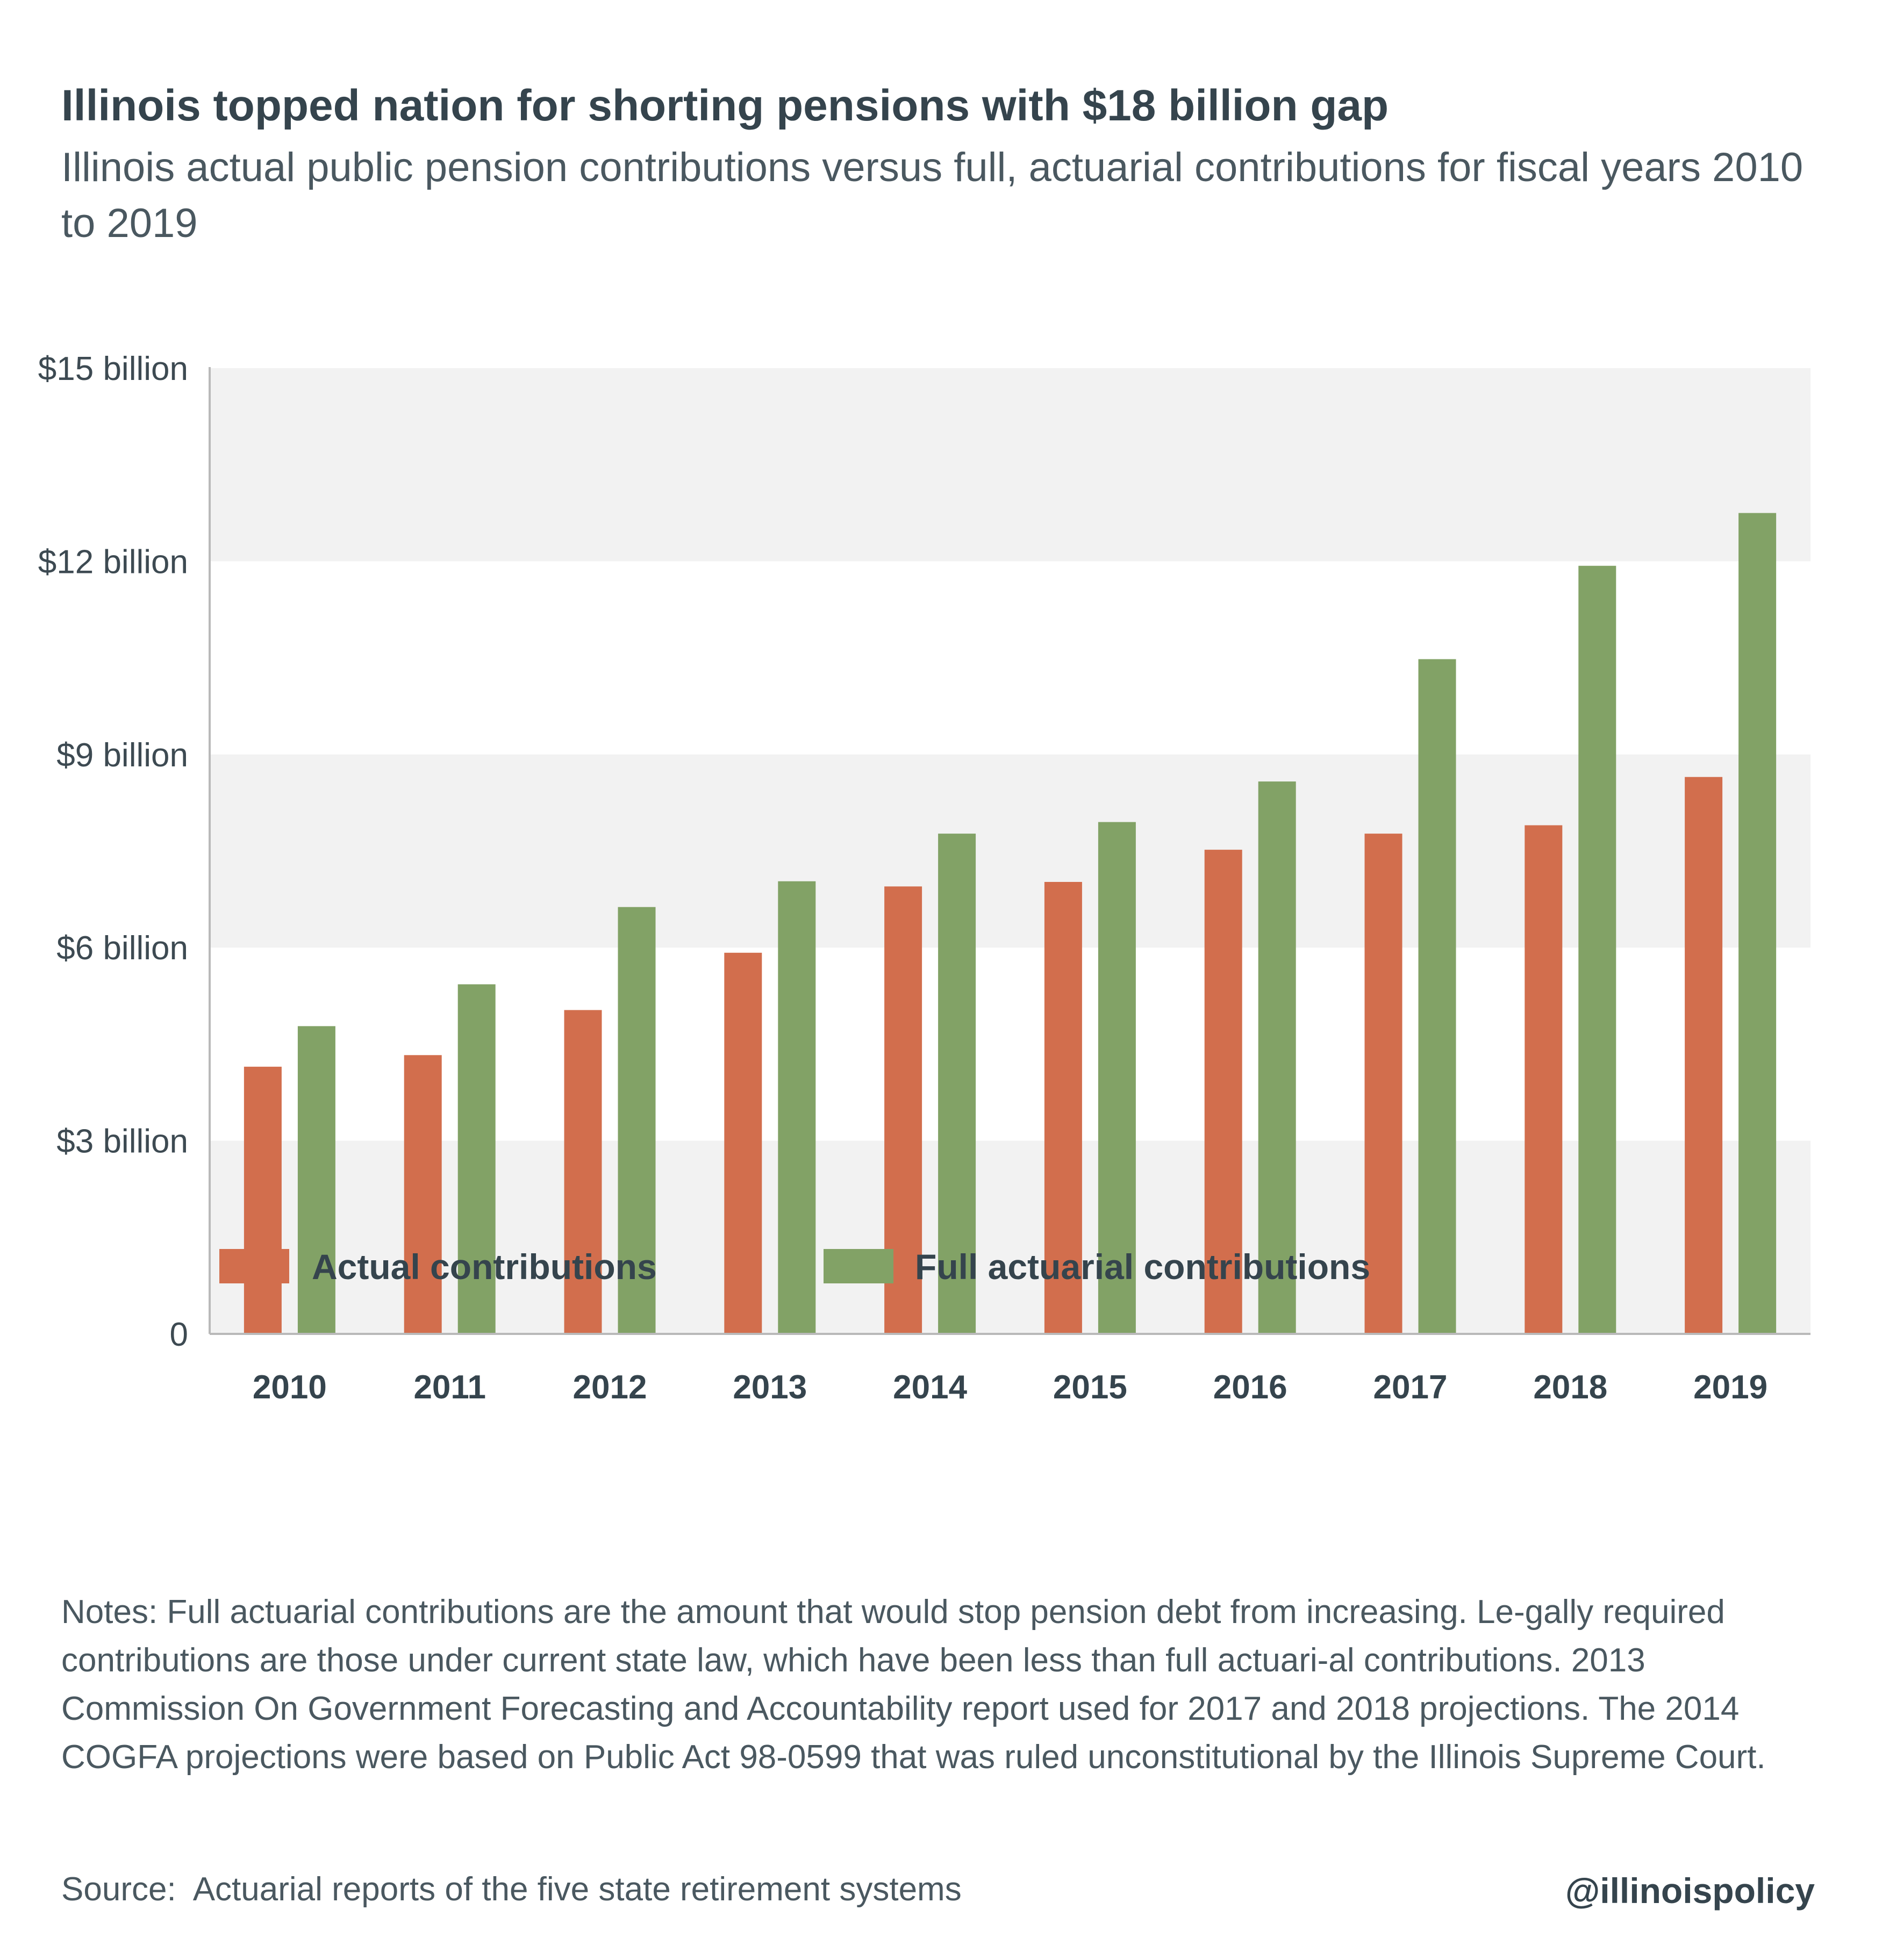  I want to click on legend-swatch-actual, so click(254, 1266).